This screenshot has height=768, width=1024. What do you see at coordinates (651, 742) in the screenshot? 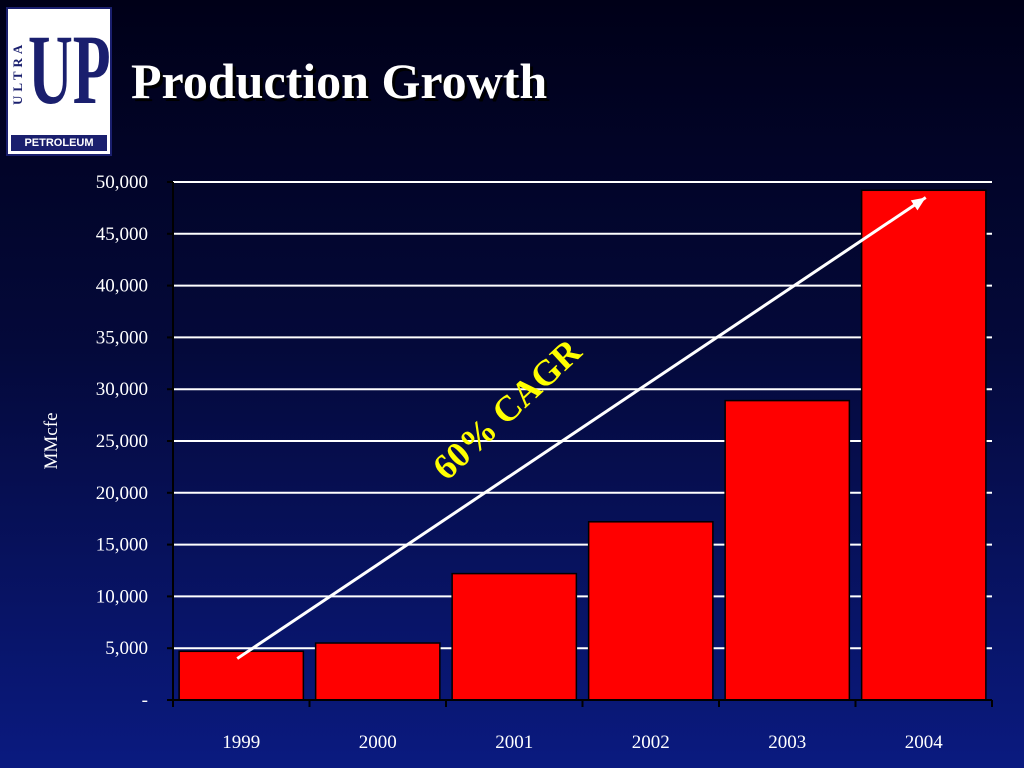
I see `x-tick-label: 2002` at bounding box center [651, 742].